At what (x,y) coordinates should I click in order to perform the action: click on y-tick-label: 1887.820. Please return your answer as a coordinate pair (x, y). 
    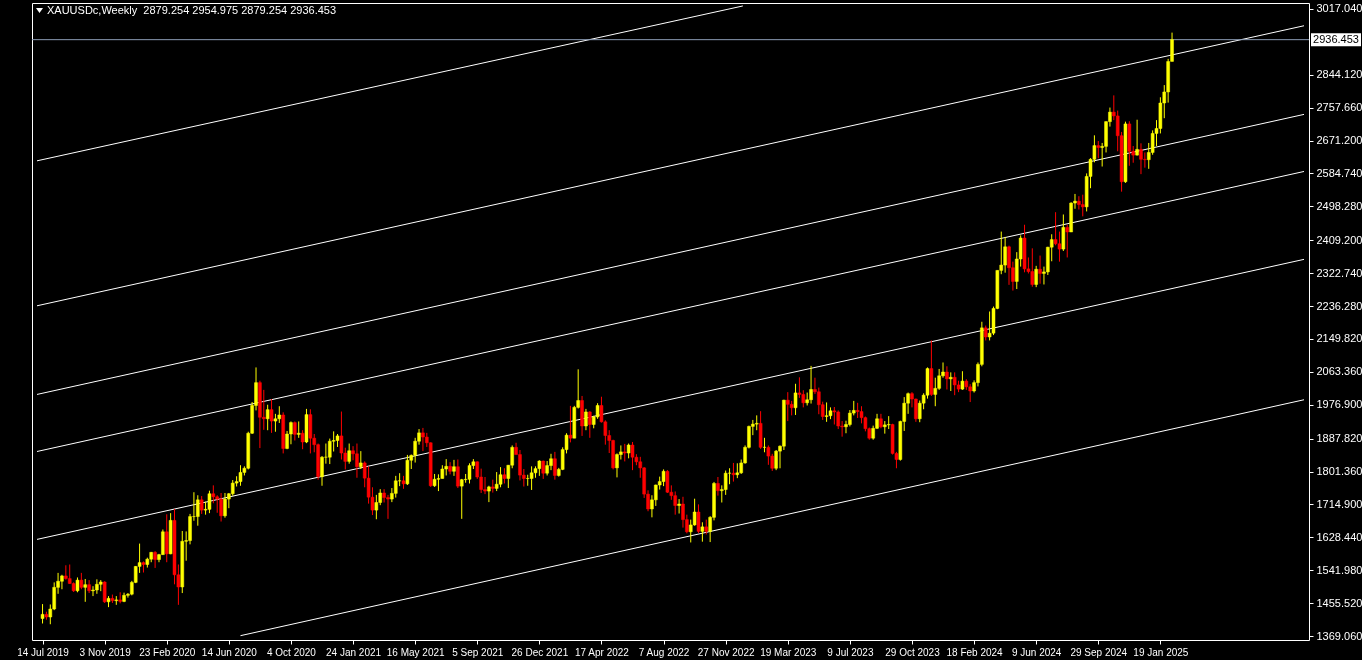
    Looking at the image, I should click on (1339, 438).